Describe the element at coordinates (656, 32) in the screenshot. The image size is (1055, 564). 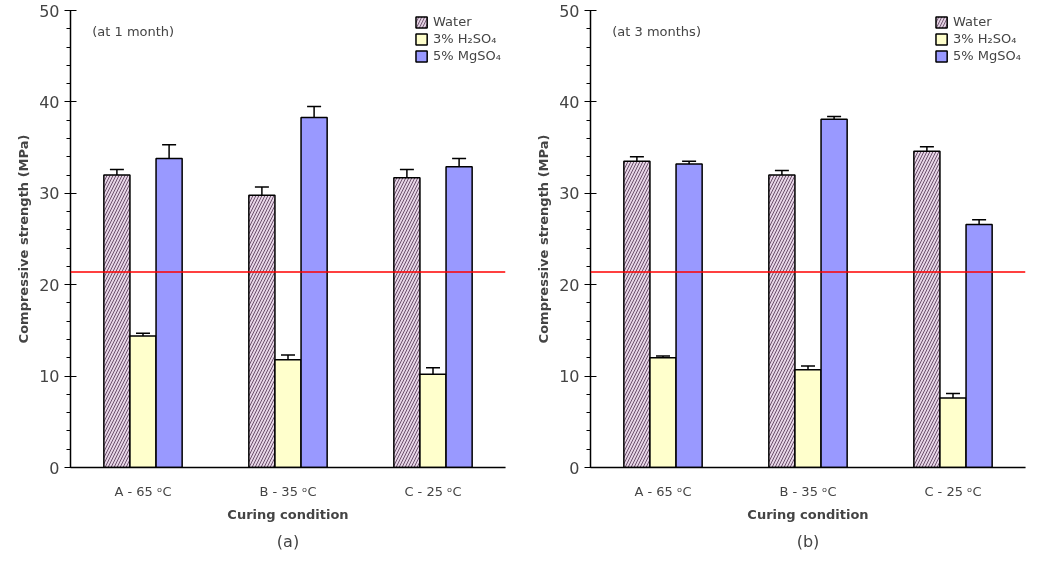
I see `annotation: (at 3 months)` at that location.